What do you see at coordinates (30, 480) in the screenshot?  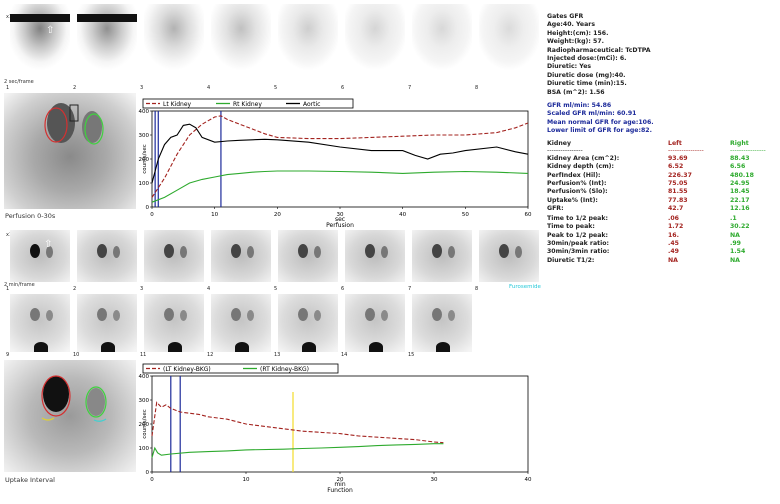 I see `uptake-caption: Uptake Interval` at bounding box center [30, 480].